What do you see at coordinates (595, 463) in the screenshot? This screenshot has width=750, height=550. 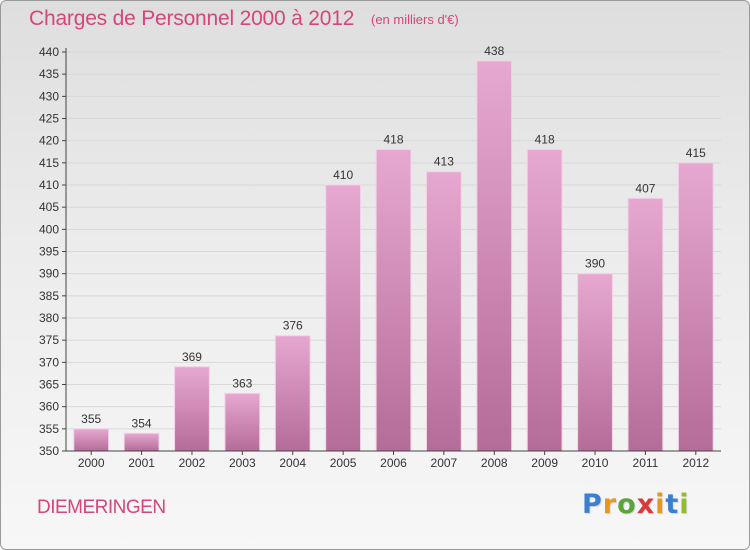 I see `x-tick-label: 2010` at bounding box center [595, 463].